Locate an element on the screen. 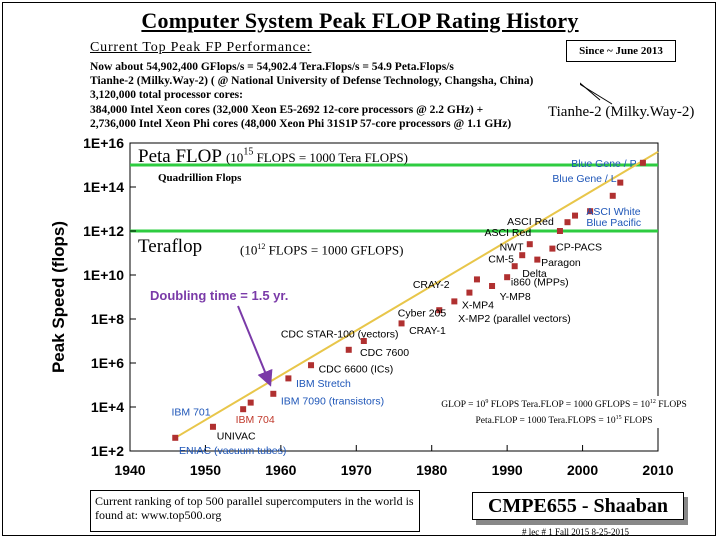  point-label: CDC 6600 (ICs) is located at coordinates (356, 370).